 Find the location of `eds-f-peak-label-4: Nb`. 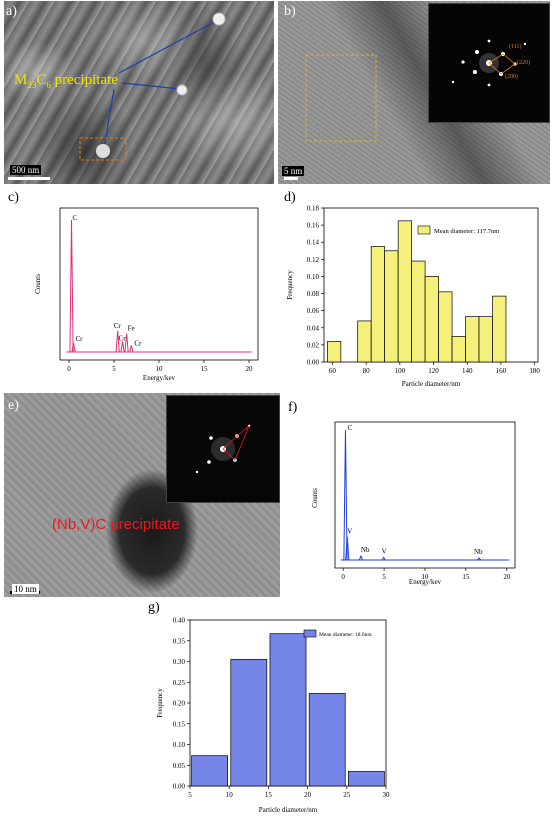

eds-f-peak-label-4: Nb is located at coordinates (478, 552).